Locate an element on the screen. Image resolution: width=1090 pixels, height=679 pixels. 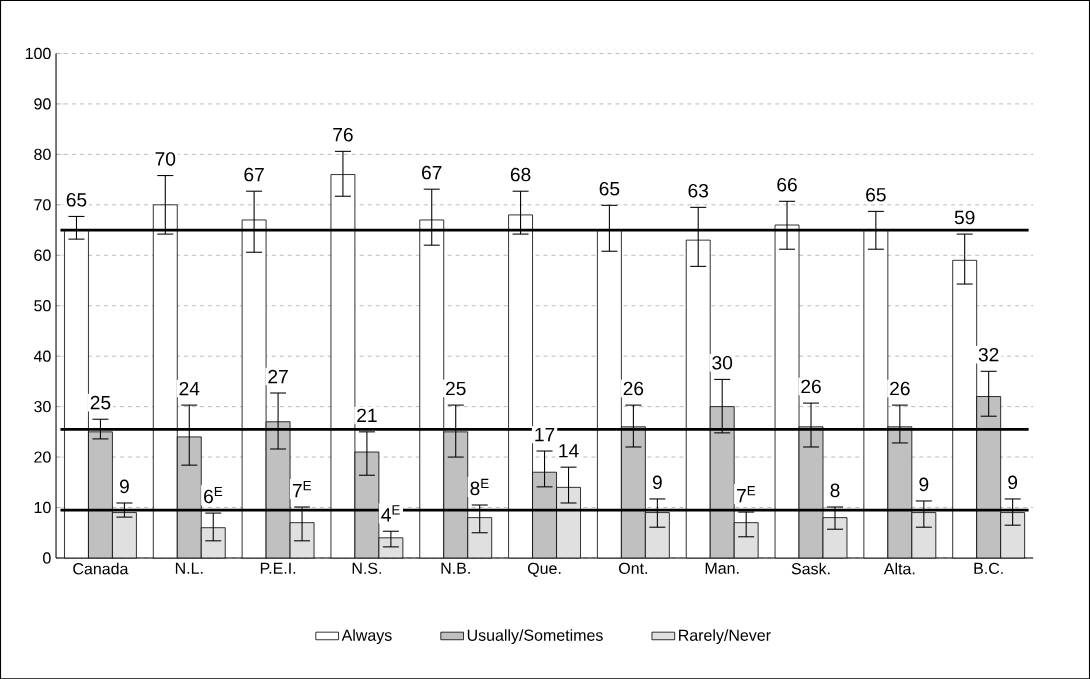
y-tick-label: 20 is located at coordinates (42, 457).